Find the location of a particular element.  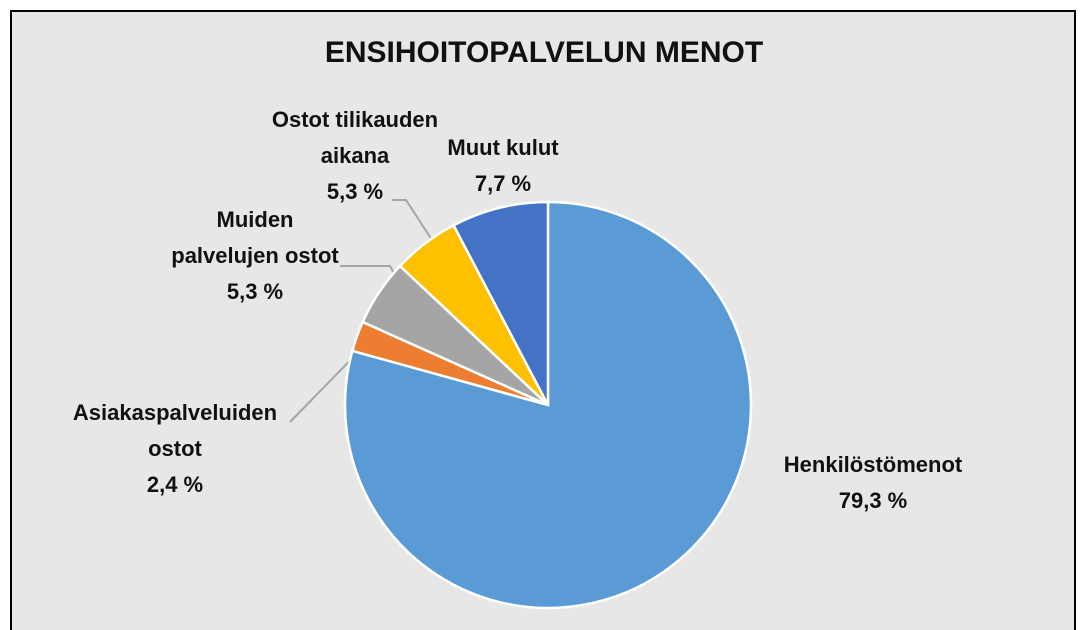

chart-title: ENSIHOITOPALVELUN MENOT is located at coordinates (544, 52).